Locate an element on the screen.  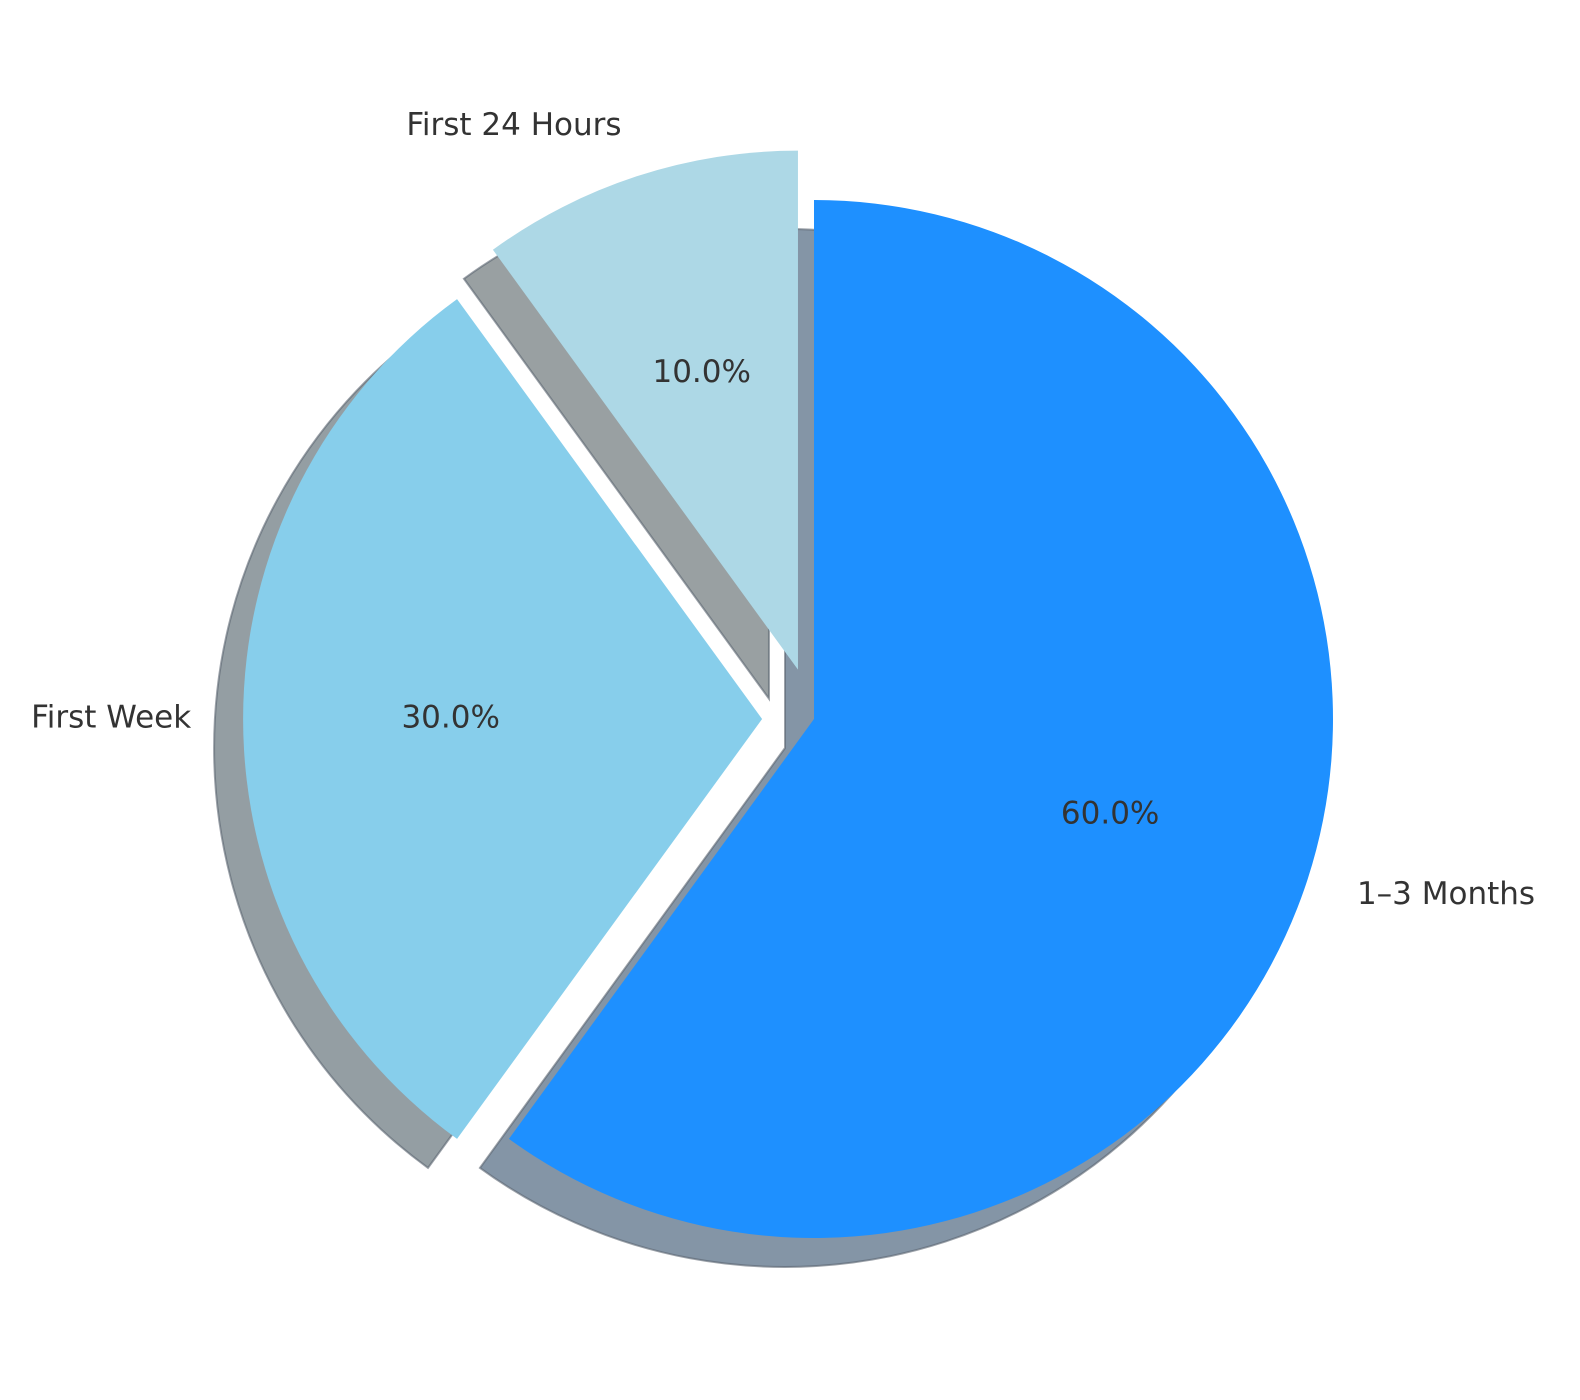
slice is located at coordinates (645, 410).